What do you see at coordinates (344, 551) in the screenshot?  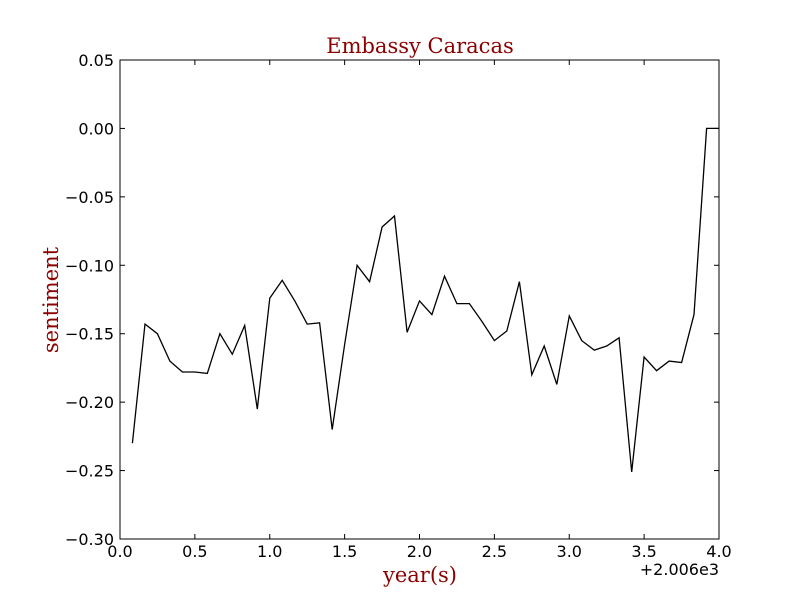 I see `x-tick-label: 1.5` at bounding box center [344, 551].